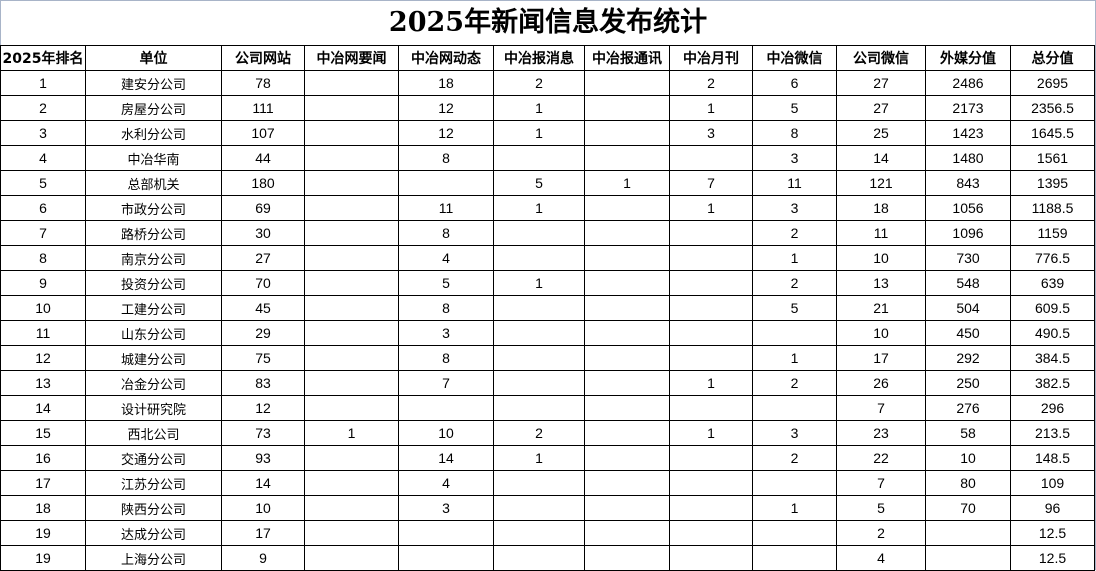 This screenshot has height=571, width=1096. What do you see at coordinates (968, 433) in the screenshot?
I see `cell-external-media-score: 58` at bounding box center [968, 433].